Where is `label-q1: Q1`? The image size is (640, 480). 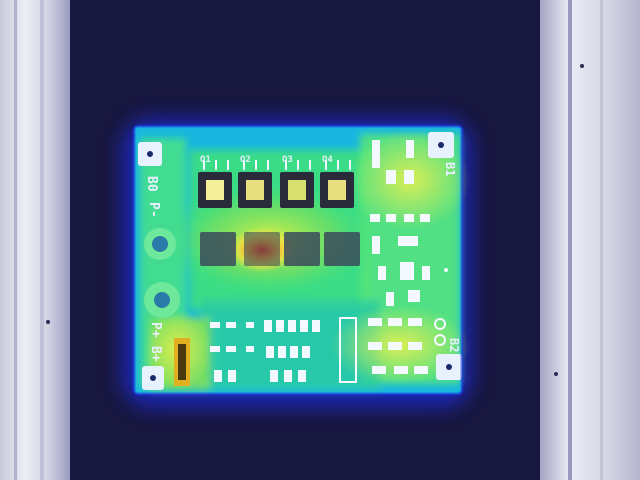 label-q1: Q1 is located at coordinates (205, 160).